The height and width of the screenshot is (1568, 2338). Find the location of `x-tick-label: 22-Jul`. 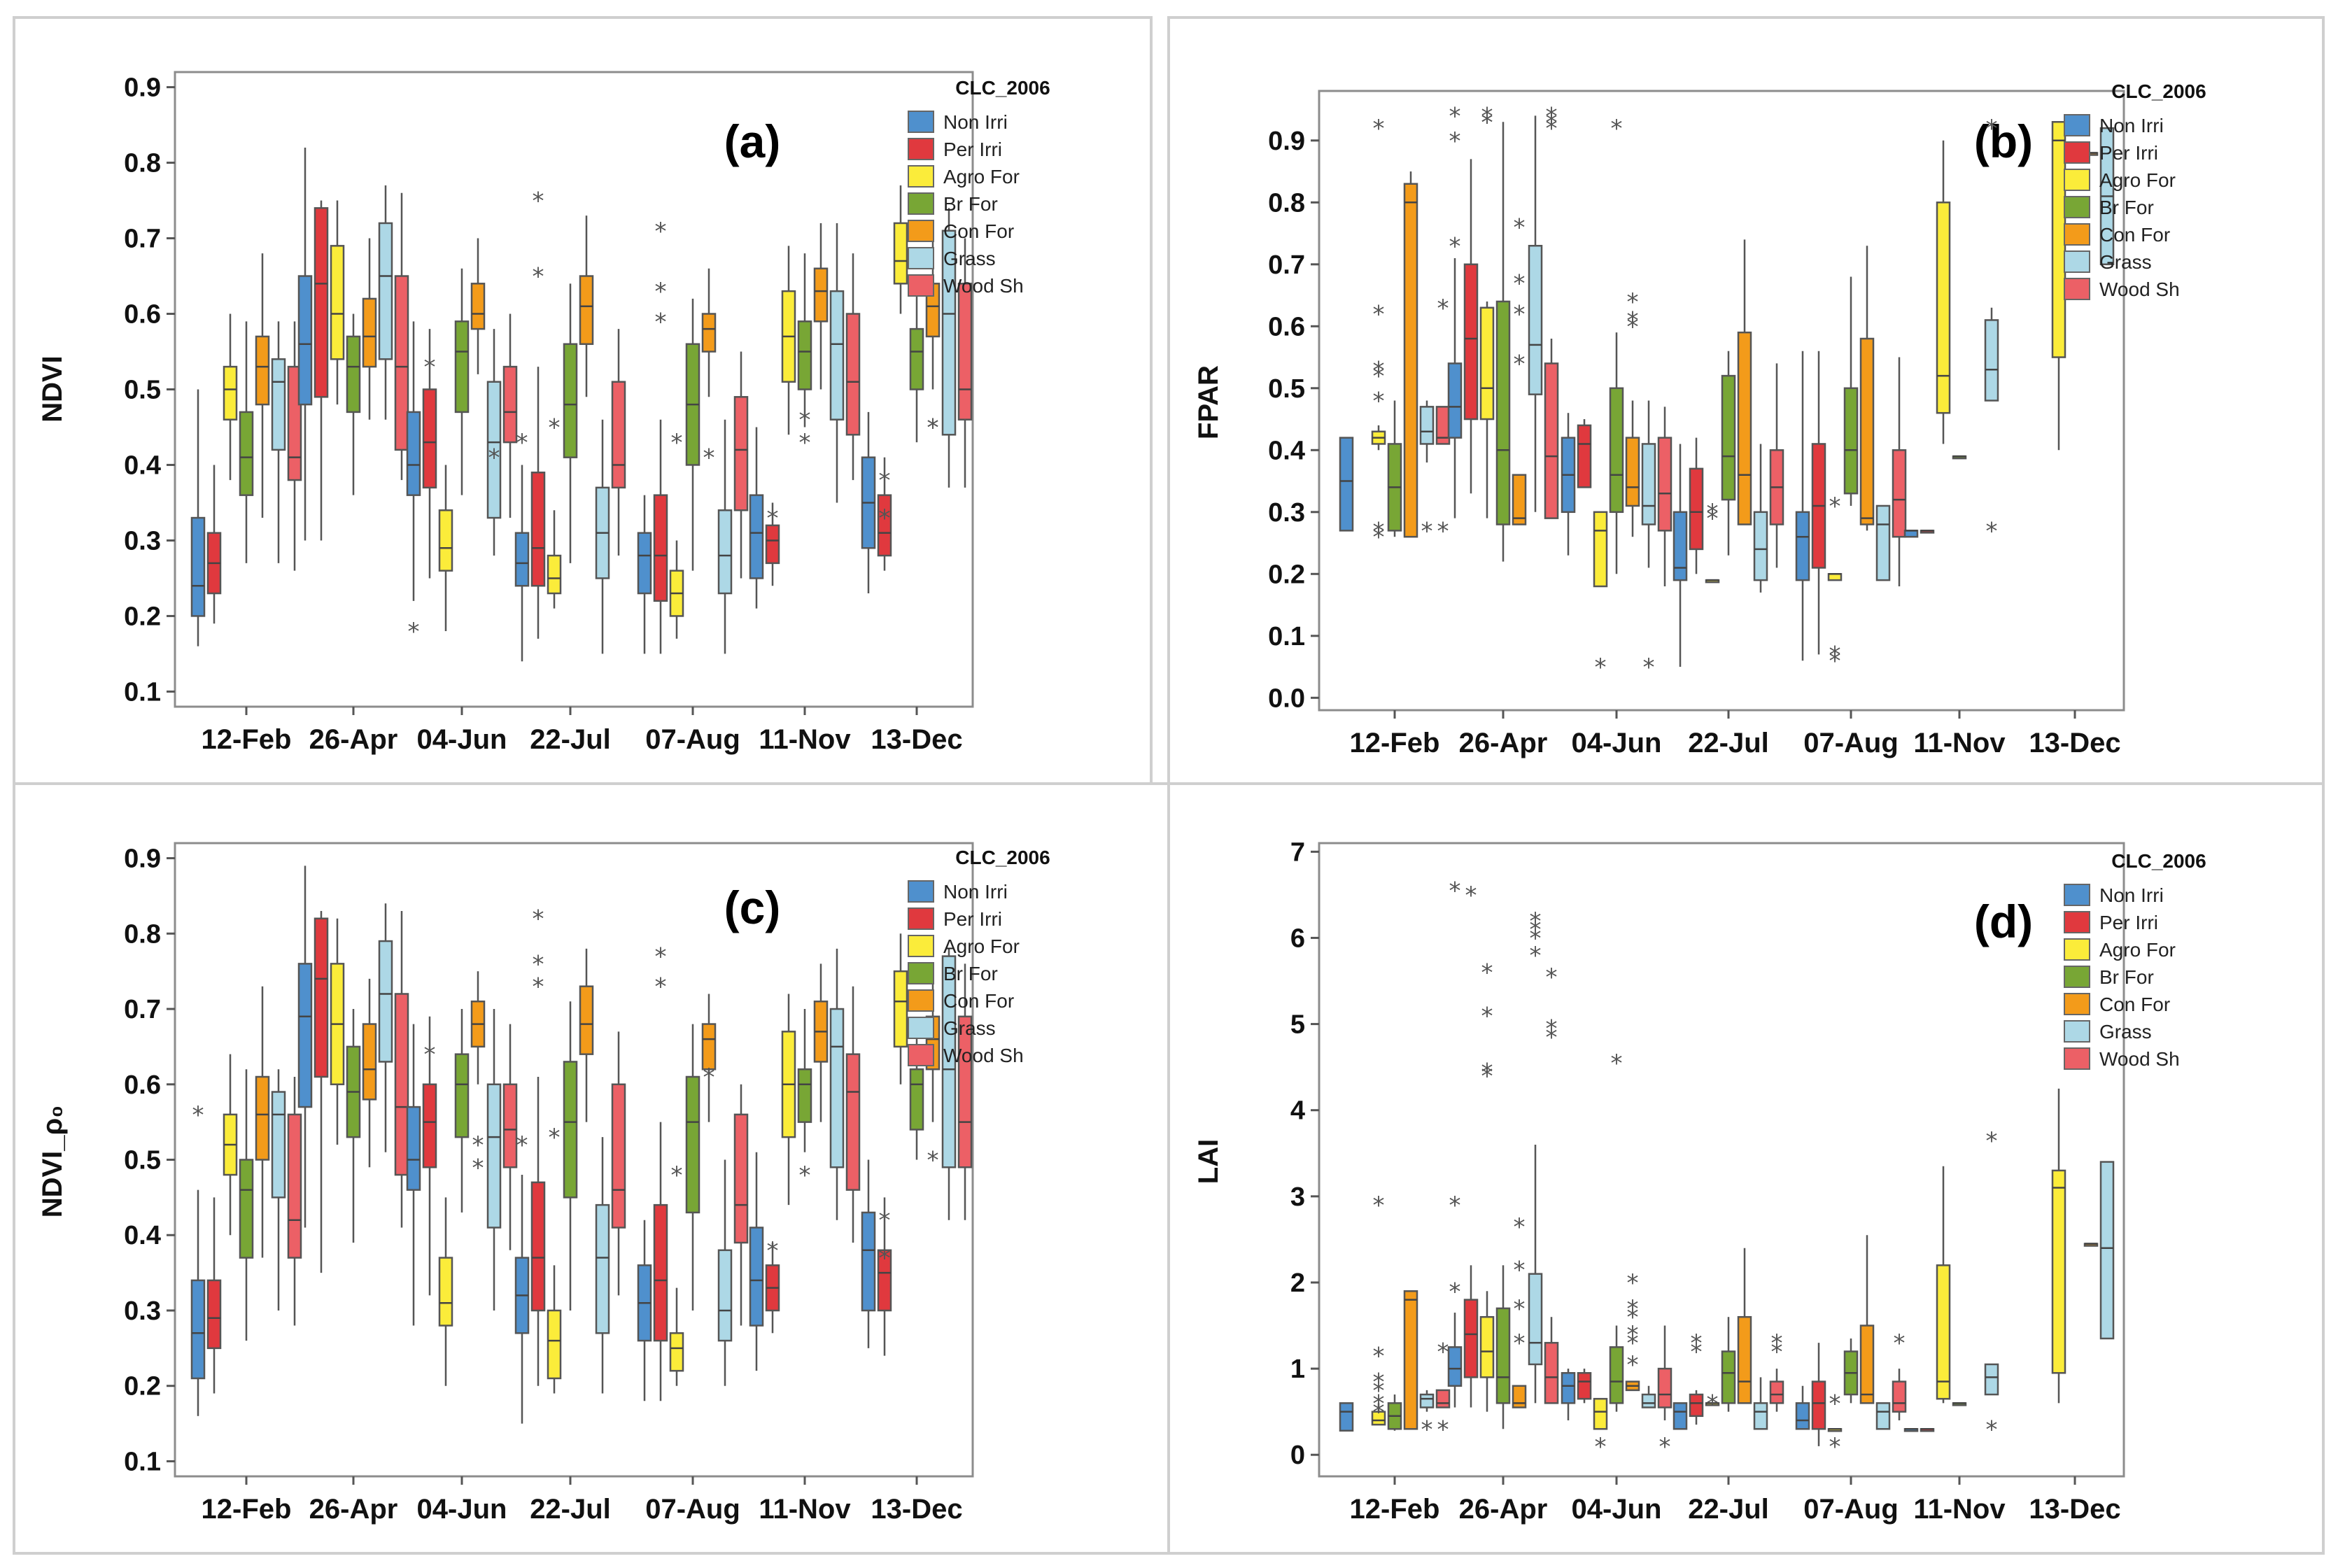

x-tick-label: 22-Jul is located at coordinates (1728, 743).